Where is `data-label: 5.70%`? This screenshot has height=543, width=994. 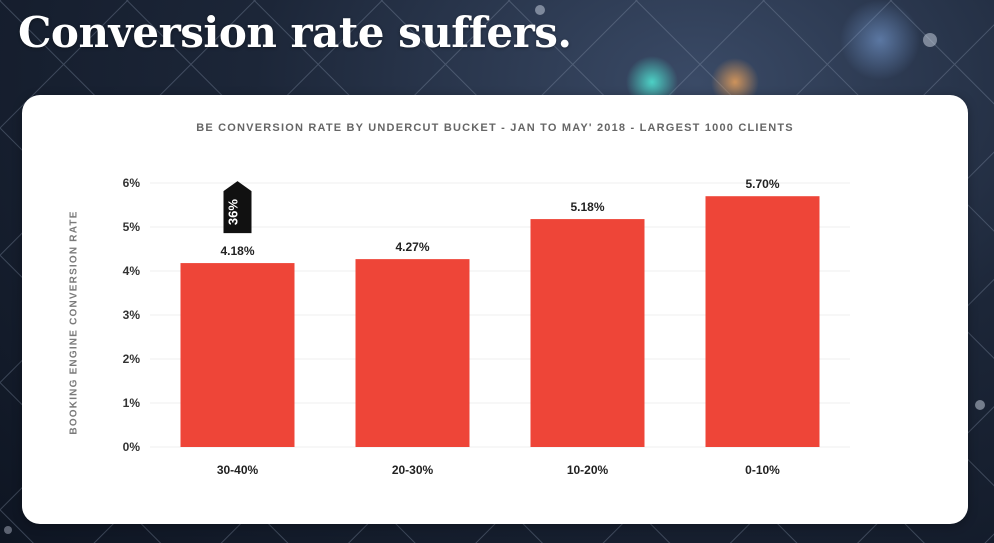
data-label: 5.70% is located at coordinates (762, 184).